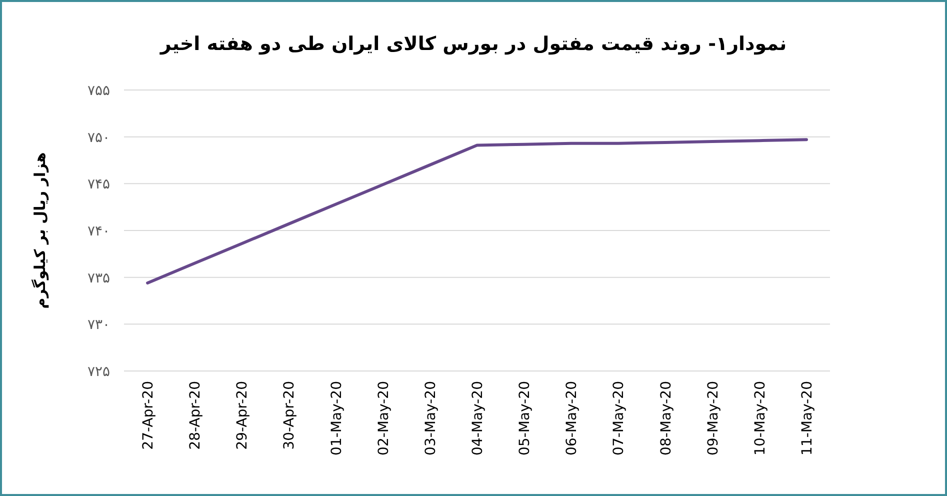 Image resolution: width=947 pixels, height=496 pixels. What do you see at coordinates (473, 44) in the screenshot?
I see `chart-title: نمودار۱- روند قیمت مفتول در بورس کالای ایران طی دو هفته اخیر` at bounding box center [473, 44].